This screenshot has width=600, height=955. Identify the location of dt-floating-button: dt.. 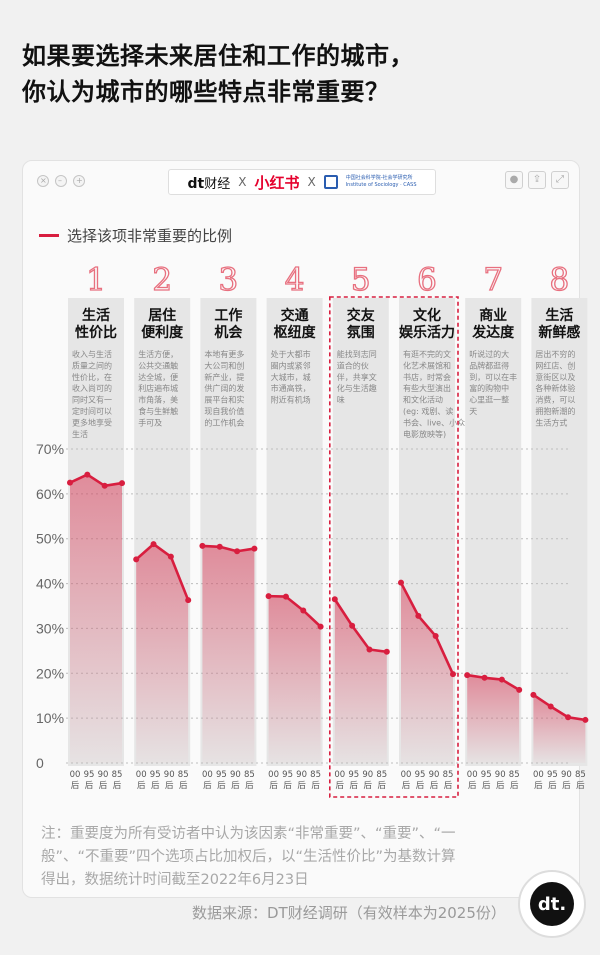
(552, 904).